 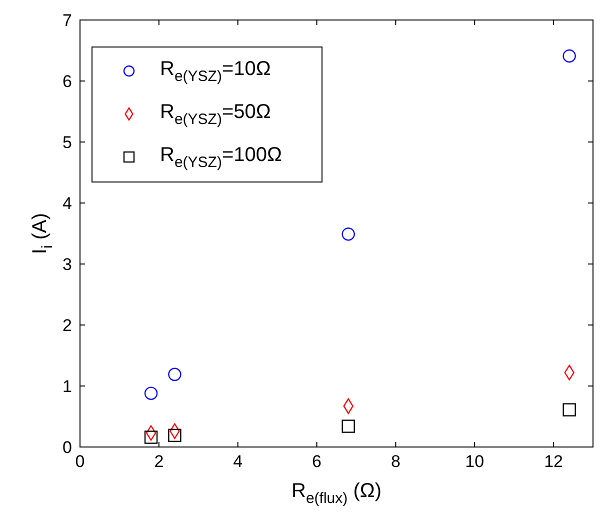 What do you see at coordinates (215, 114) in the screenshot?
I see `legend-label: R$_{e(YSZ)}$=50Ω` at bounding box center [215, 114].